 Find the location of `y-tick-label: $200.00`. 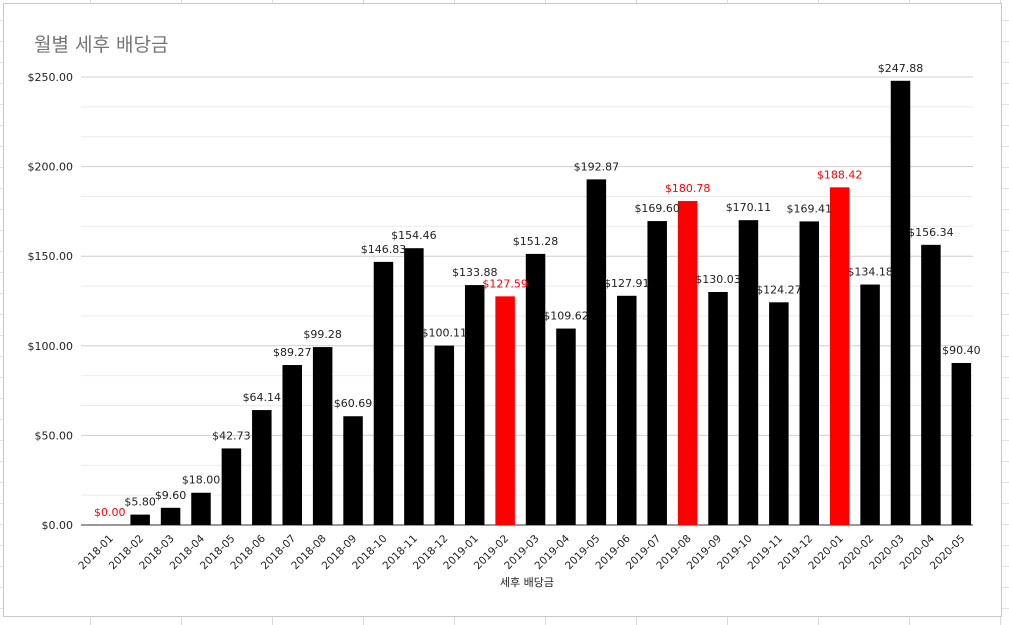

y-tick-label: $200.00 is located at coordinates (51, 167).